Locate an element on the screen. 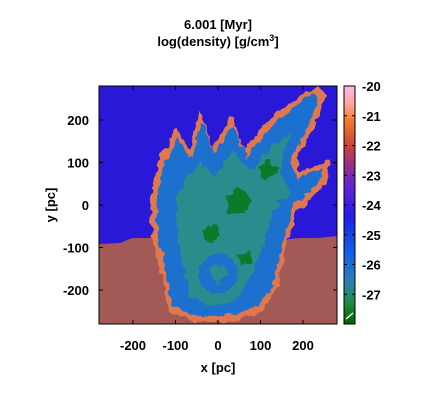 The image size is (436, 408). colorbar-tick-label: -24 is located at coordinates (372, 205).